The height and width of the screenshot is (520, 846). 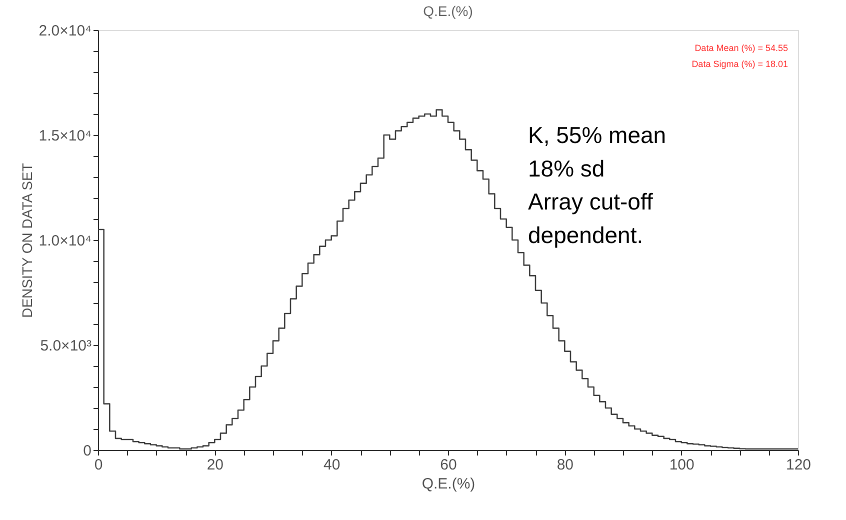 I want to click on annotation: K, 55% mean 18% sd Array cut-off dependent., so click(x=597, y=185).